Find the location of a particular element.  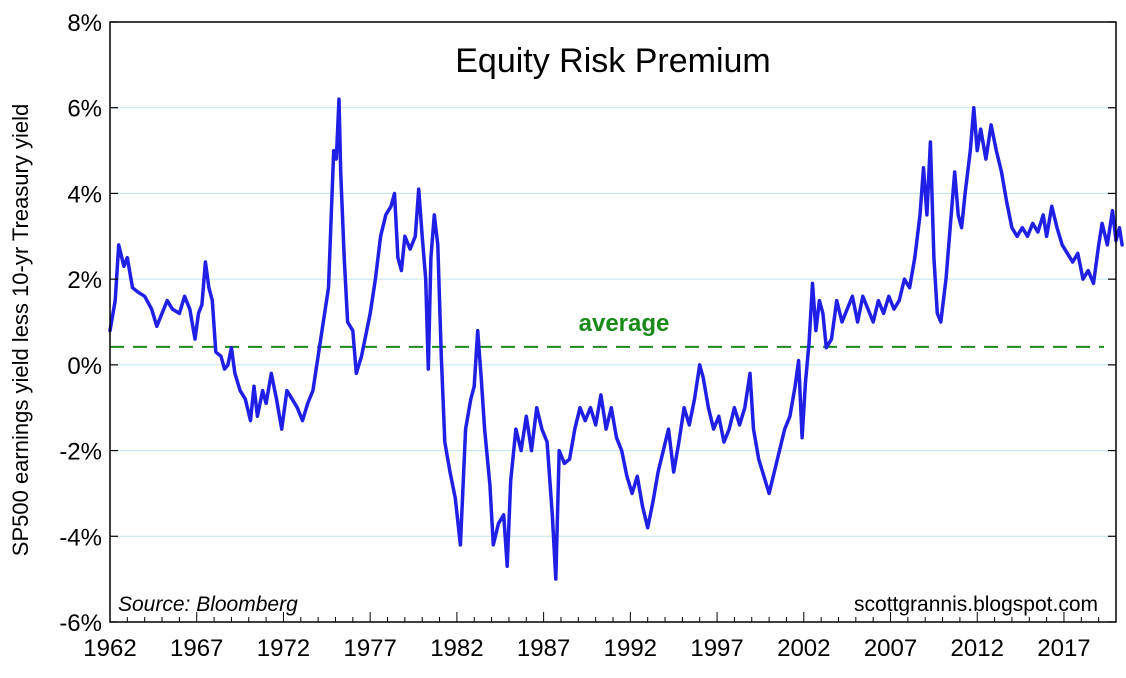

x-tick-label: 1972 is located at coordinates (283, 648).